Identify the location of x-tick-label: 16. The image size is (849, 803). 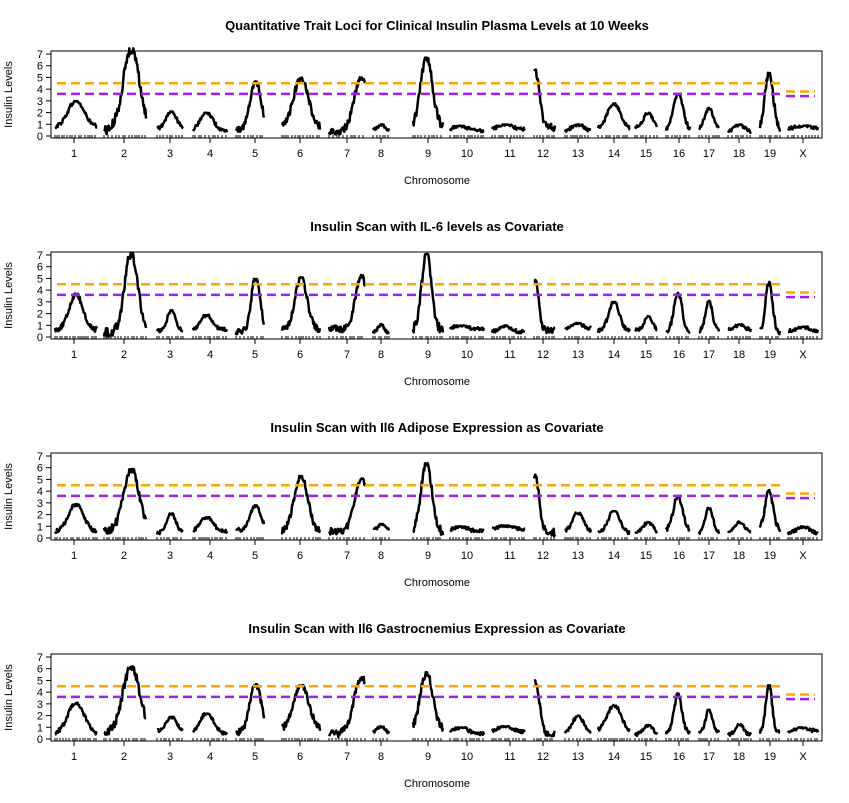
(679, 757).